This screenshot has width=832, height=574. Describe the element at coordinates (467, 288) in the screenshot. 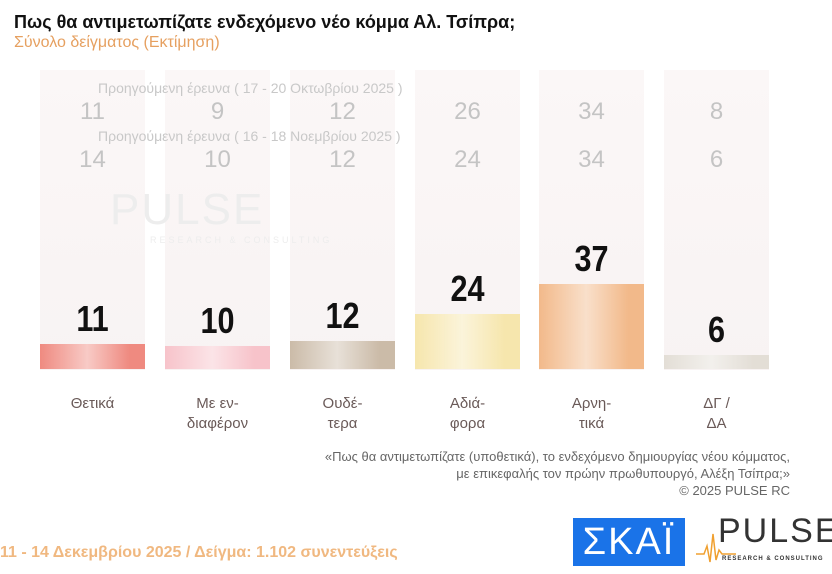

I see `bar-value-label: 24` at that location.